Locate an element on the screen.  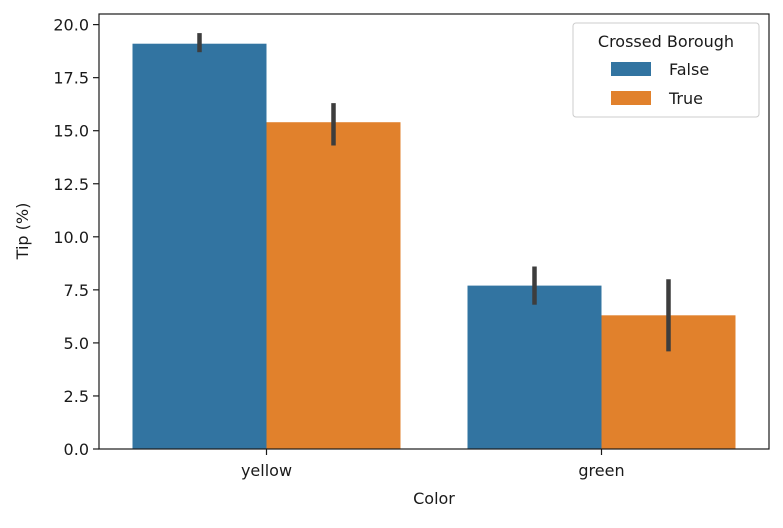
legend-swatch-false is located at coordinates (631, 69).